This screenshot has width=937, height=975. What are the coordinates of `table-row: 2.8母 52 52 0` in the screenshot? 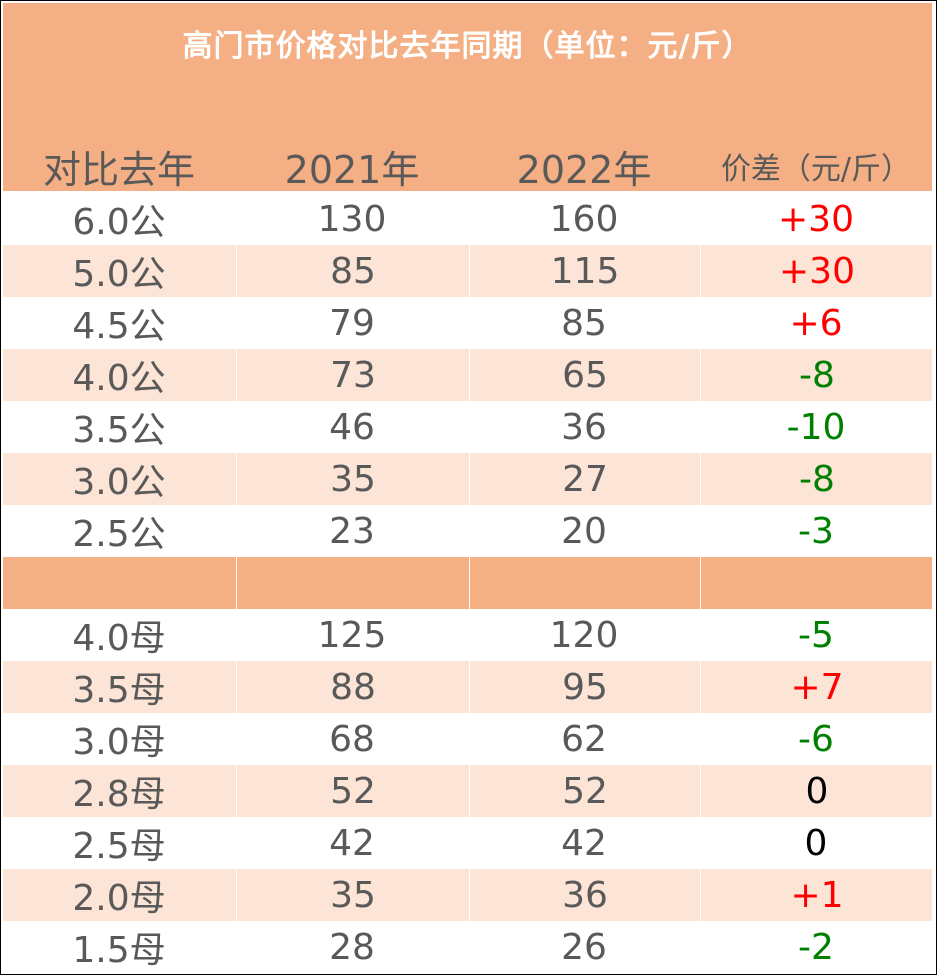 It's located at (467, 791).